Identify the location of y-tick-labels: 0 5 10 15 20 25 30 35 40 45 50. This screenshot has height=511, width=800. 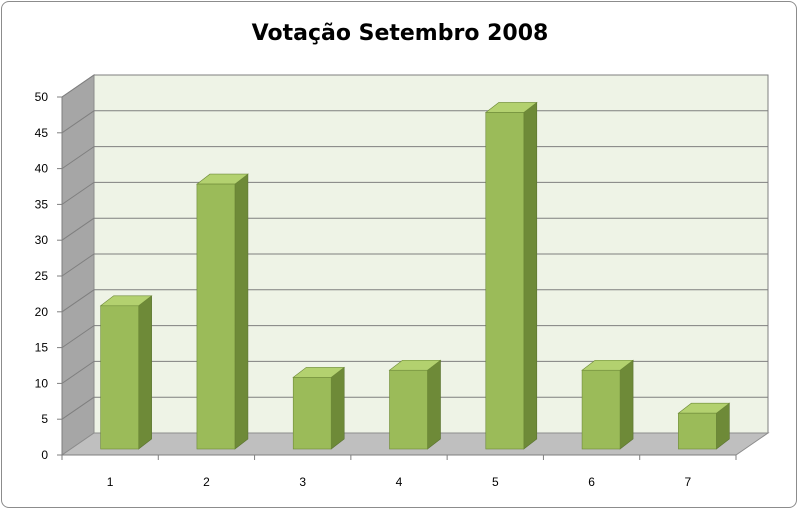
(42, 276).